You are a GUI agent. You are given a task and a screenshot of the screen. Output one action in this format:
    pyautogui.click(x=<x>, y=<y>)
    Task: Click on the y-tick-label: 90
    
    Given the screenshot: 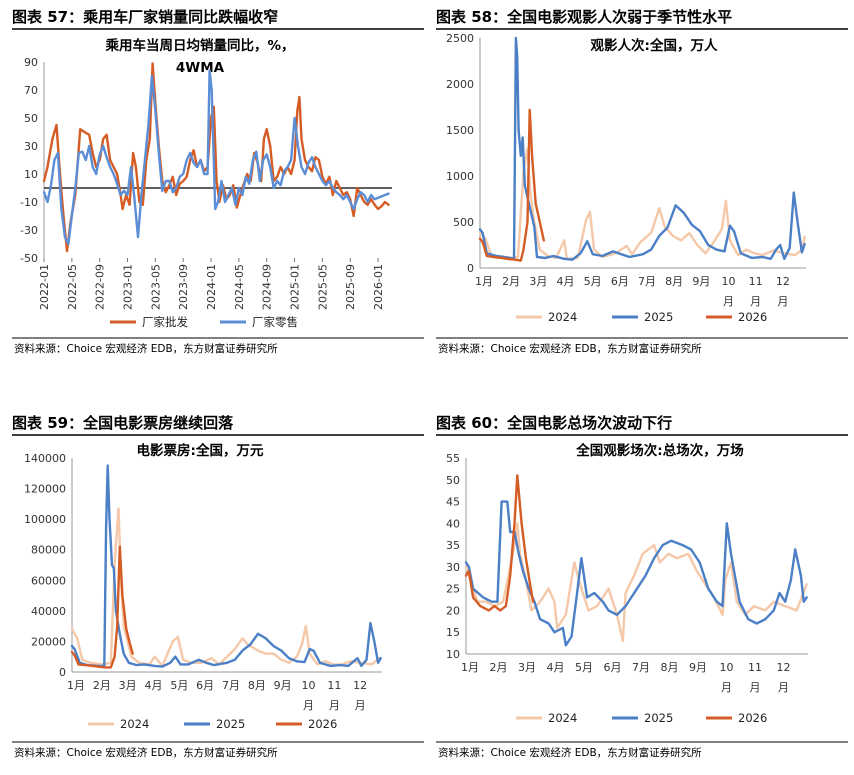 What is the action you would take?
    pyautogui.click(x=31, y=62)
    